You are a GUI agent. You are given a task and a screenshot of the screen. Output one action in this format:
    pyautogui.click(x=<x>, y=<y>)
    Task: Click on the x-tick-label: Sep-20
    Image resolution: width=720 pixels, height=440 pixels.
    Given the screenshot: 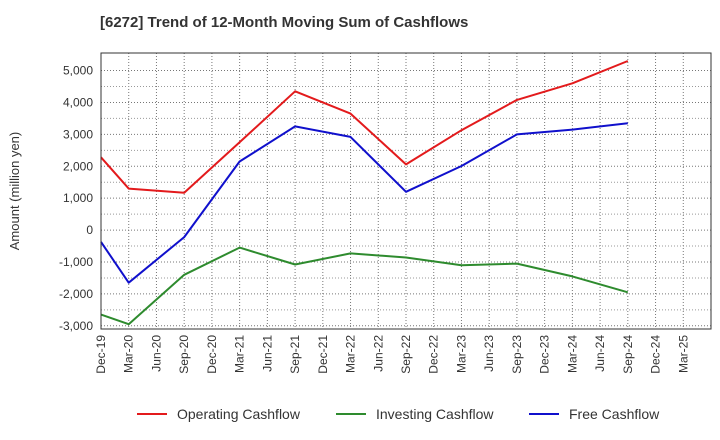 What is the action you would take?
    pyautogui.click(x=184, y=354)
    